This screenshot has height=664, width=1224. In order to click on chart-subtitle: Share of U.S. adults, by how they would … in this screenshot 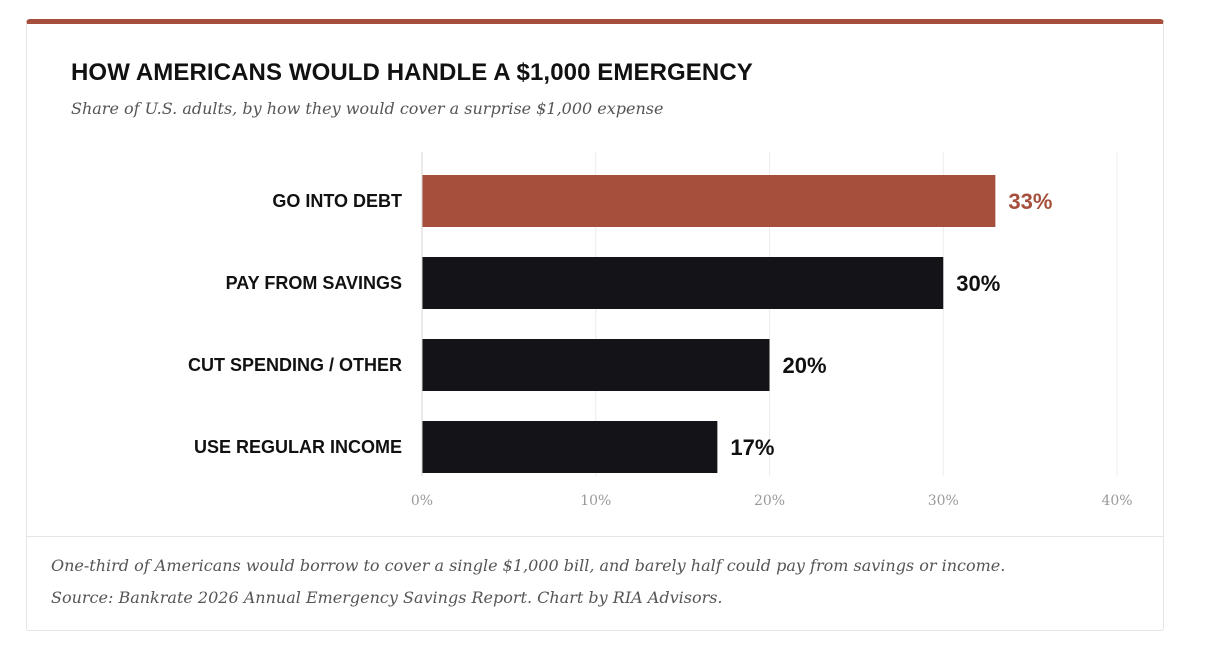, I will do `click(367, 108)`.